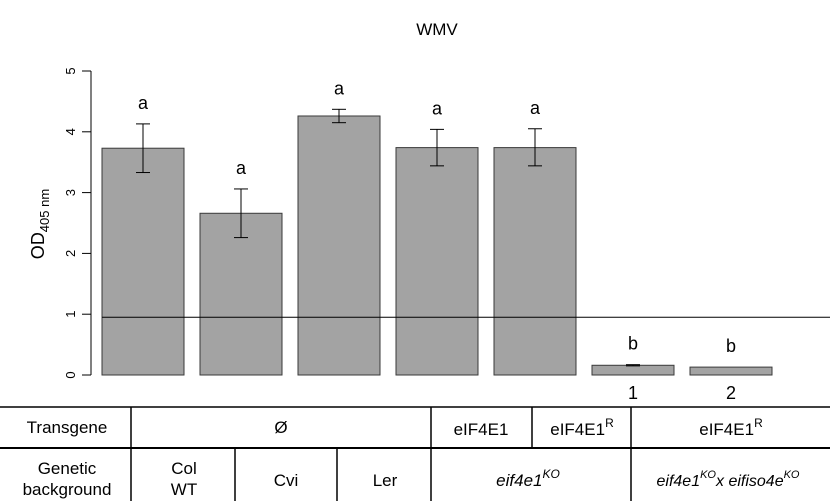  Describe the element at coordinates (77, 223) in the screenshot. I see `y-axis-ticks: 0 1 2 3 4 5` at that location.